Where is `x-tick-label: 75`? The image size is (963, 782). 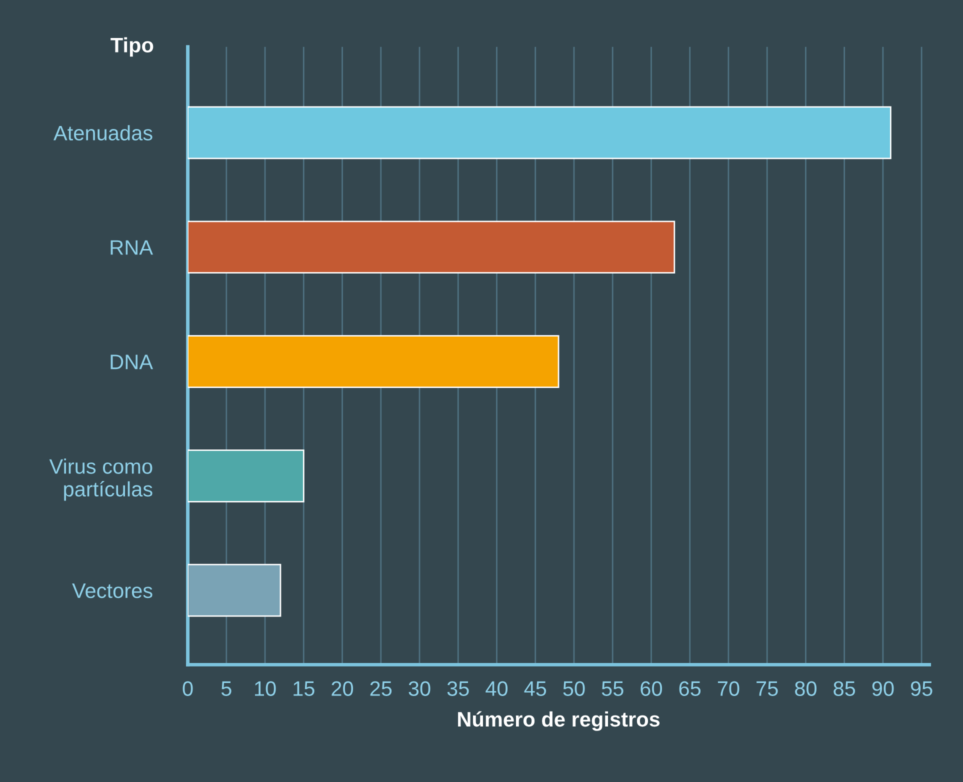
x-tick-label: 75 is located at coordinates (767, 688).